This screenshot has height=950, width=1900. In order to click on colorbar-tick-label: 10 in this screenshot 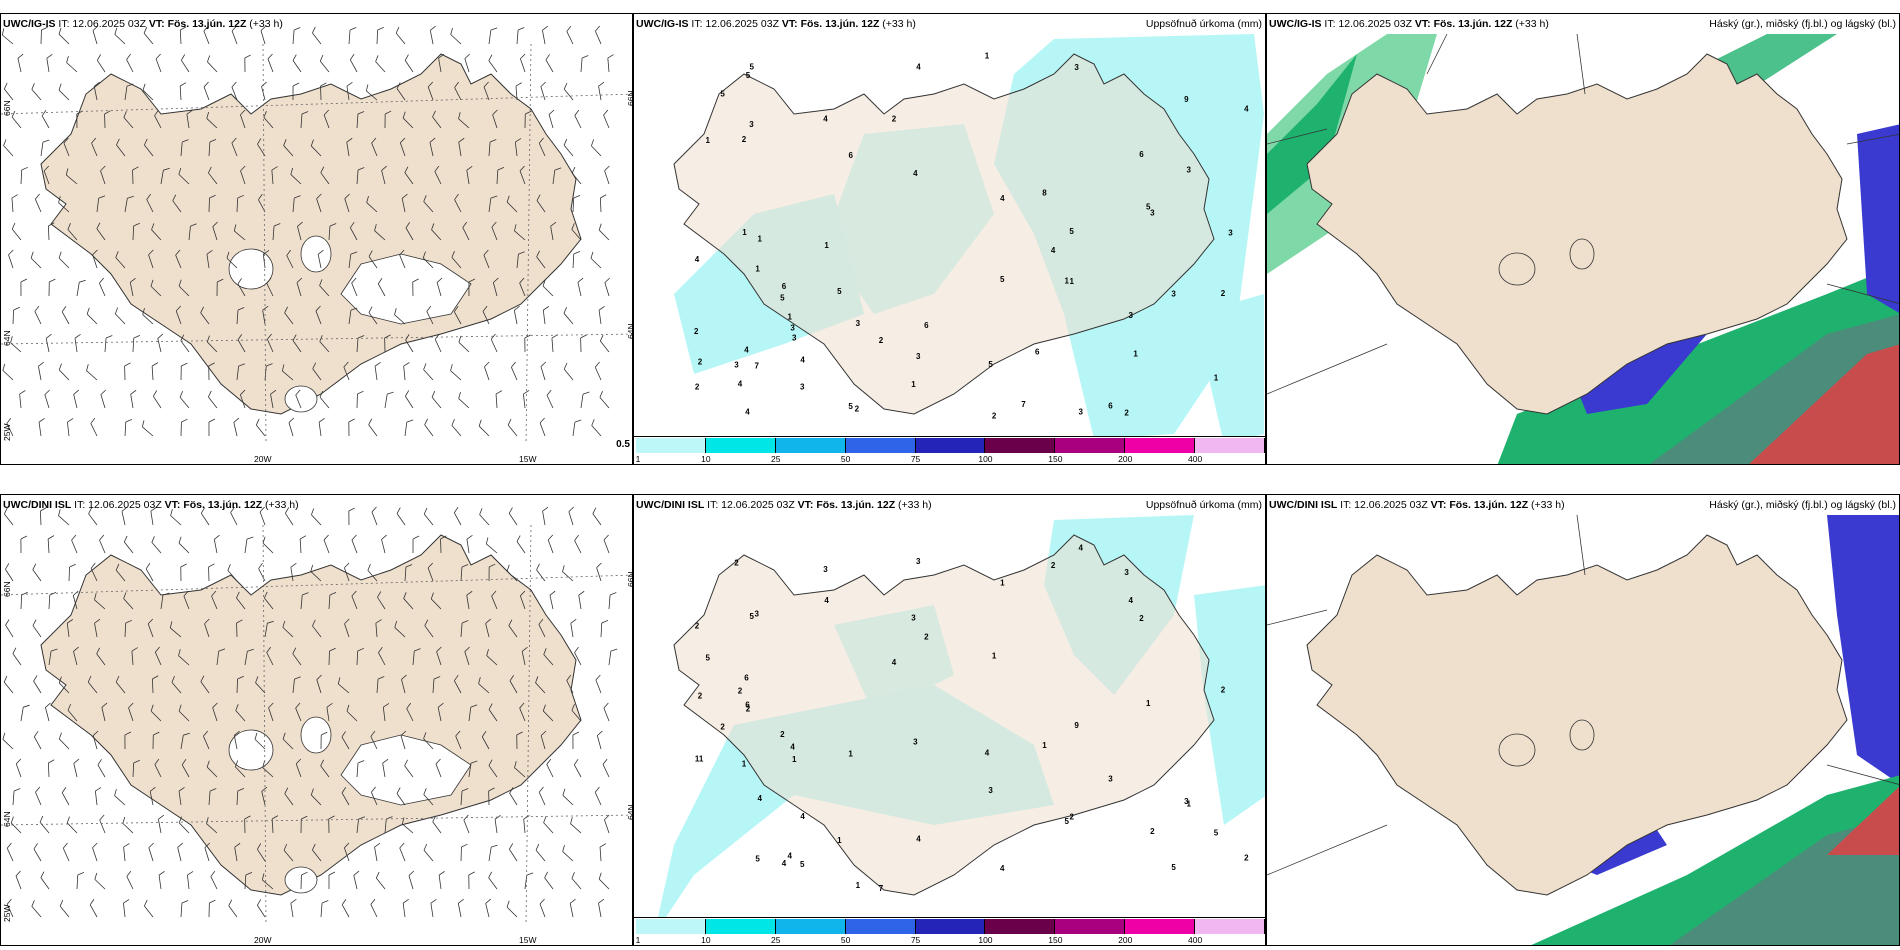, I will do `click(706, 940)`.